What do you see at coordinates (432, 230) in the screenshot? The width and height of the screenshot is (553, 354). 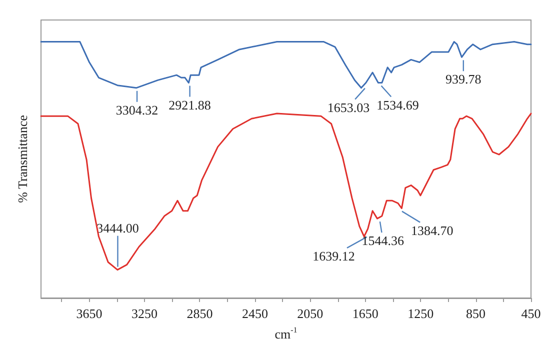 I see `annotation: 1384.70` at bounding box center [432, 230].